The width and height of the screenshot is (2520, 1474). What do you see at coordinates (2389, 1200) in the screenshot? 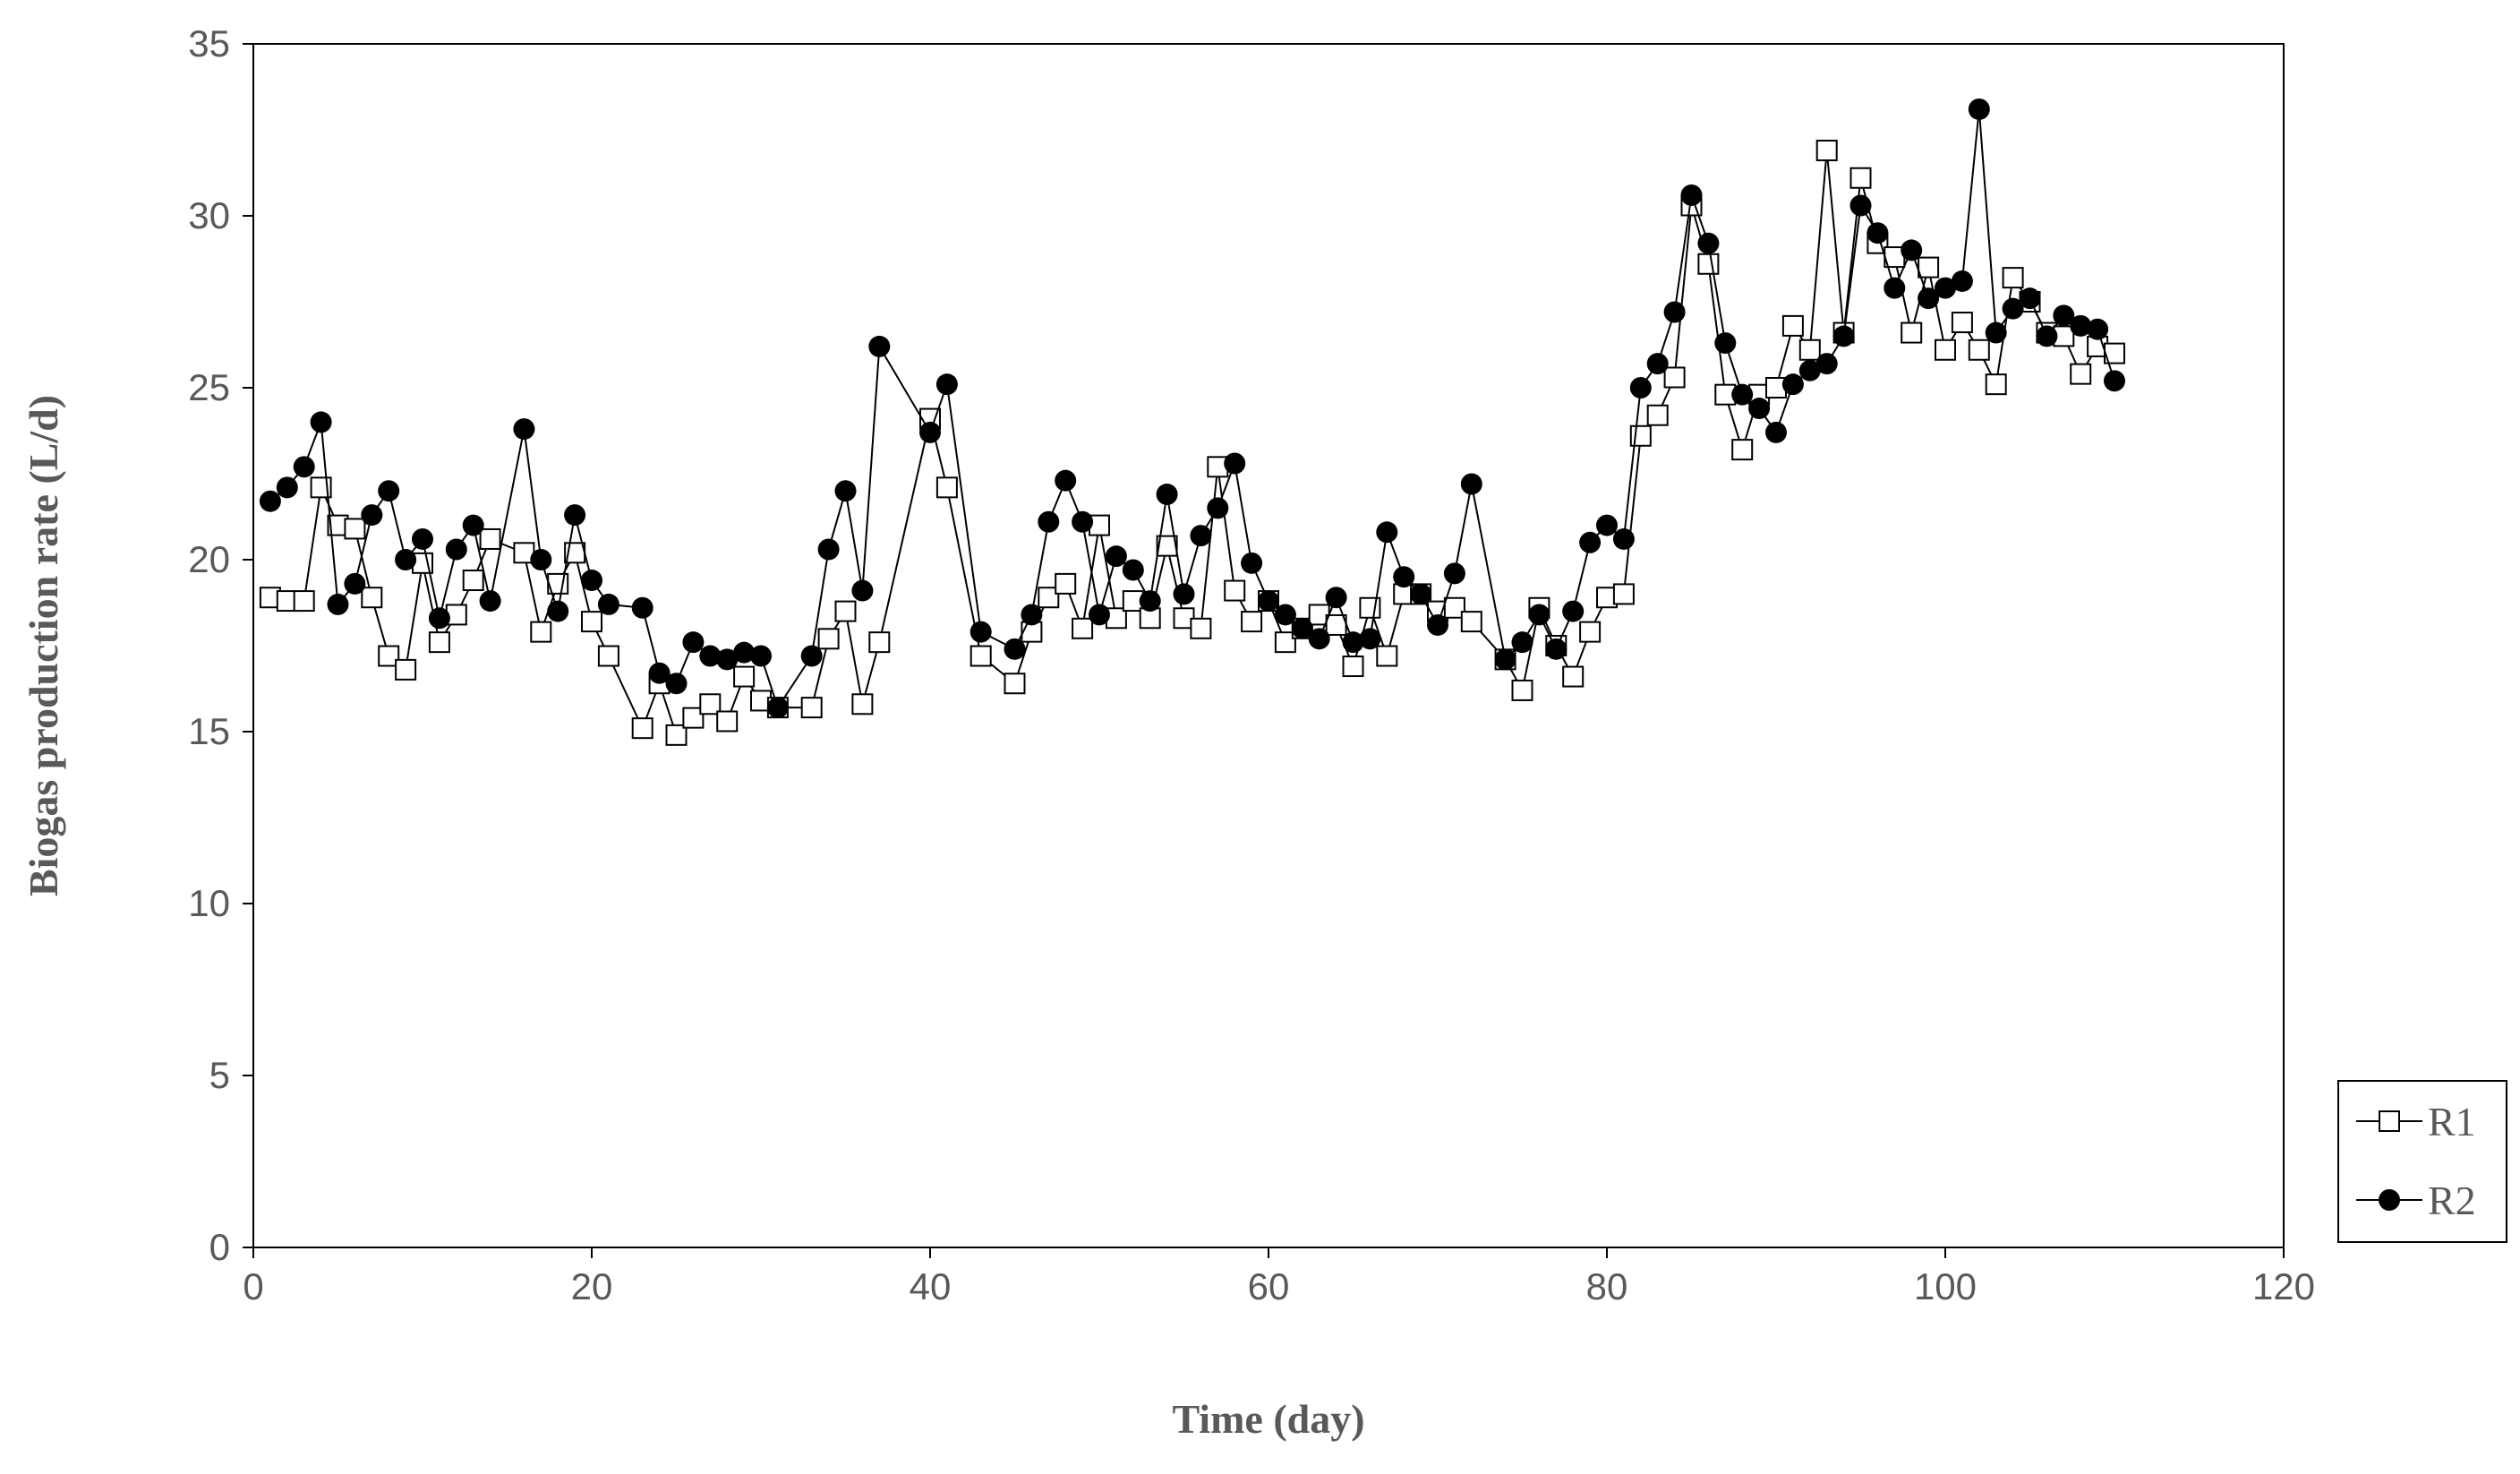
I see `legend-r2-marker` at bounding box center [2389, 1200].